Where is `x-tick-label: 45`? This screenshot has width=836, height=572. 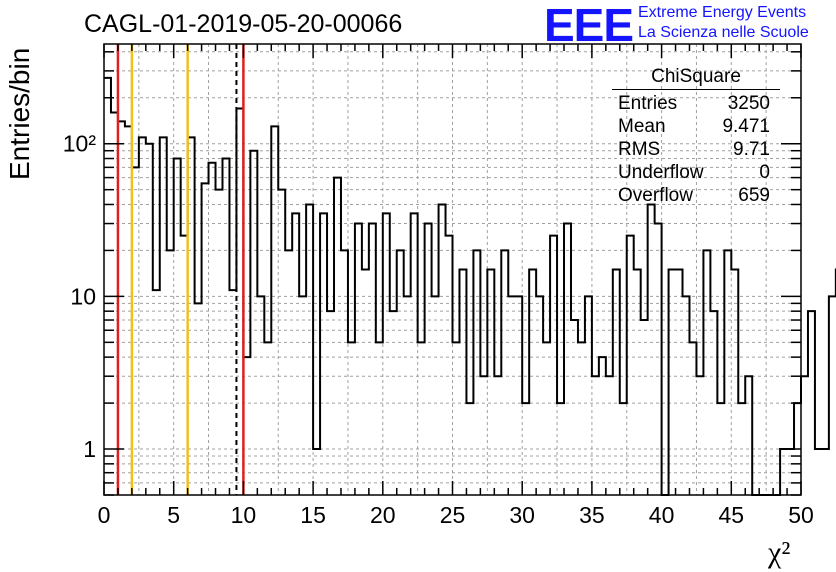 x-tick-label: 45 is located at coordinates (732, 515).